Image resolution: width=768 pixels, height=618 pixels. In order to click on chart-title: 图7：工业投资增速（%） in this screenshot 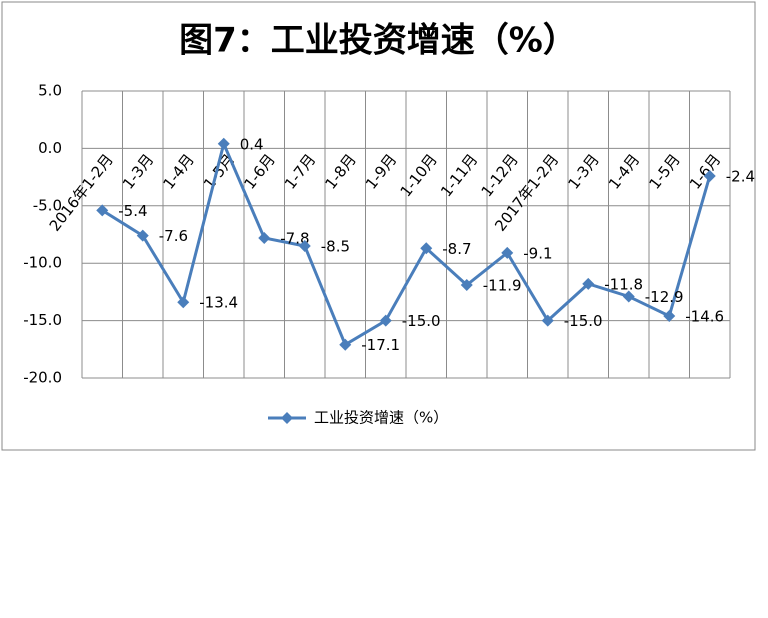, I will do `click(378, 41)`.